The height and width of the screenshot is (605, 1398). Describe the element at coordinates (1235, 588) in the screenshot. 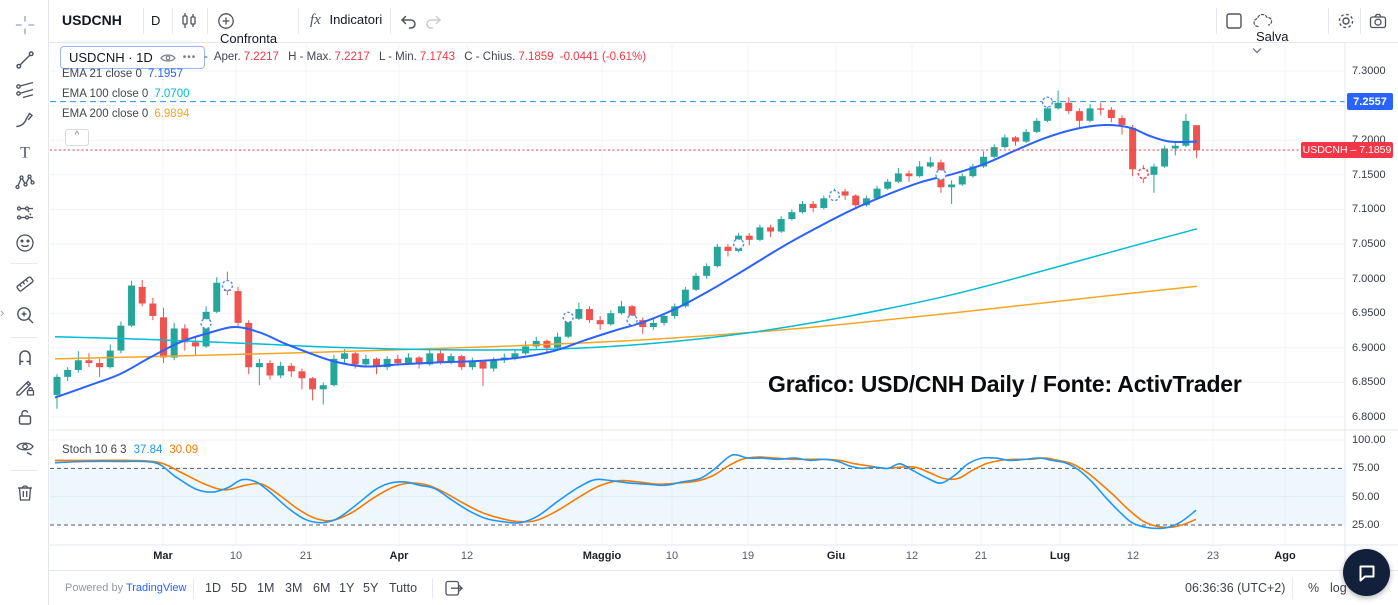

I see `clock: 06:36:36 (UTC+2)` at that location.